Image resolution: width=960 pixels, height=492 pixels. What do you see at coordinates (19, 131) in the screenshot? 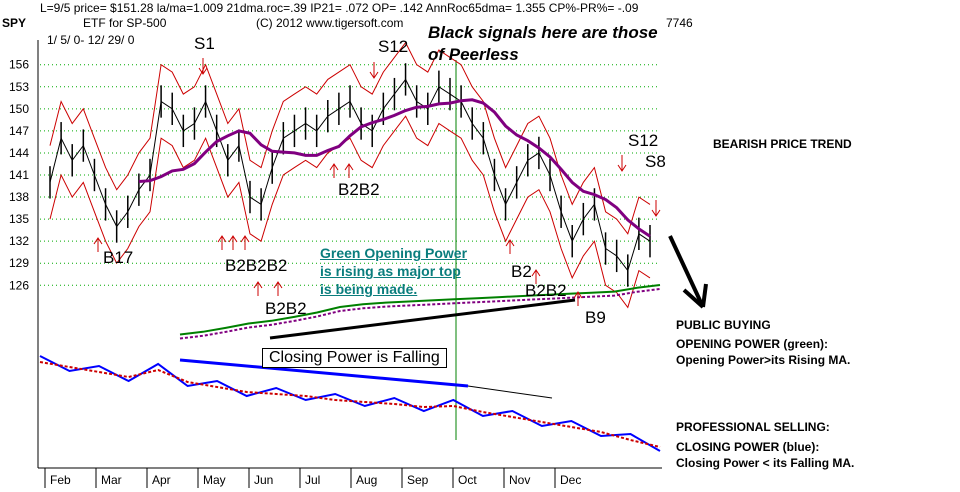
I see `y-tick-label: 147` at bounding box center [19, 131].